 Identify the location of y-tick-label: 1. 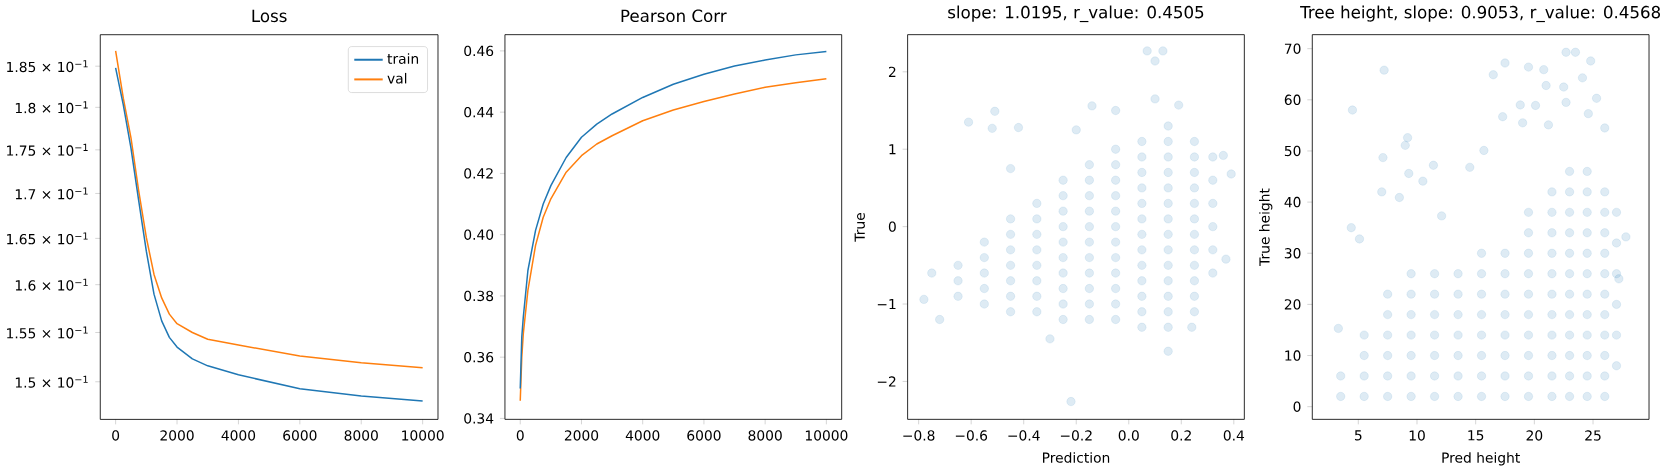
(892, 149).